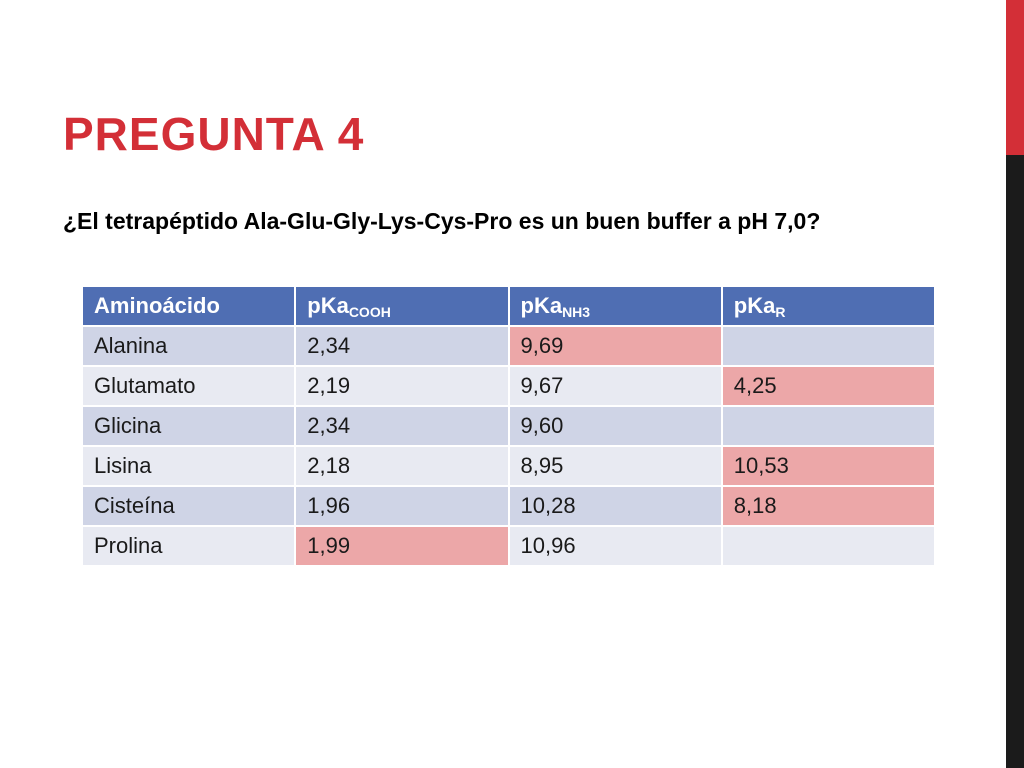 This screenshot has height=768, width=1024. Describe the element at coordinates (615, 306) in the screenshot. I see `header-pka-nh3: pKaNH3` at that location.